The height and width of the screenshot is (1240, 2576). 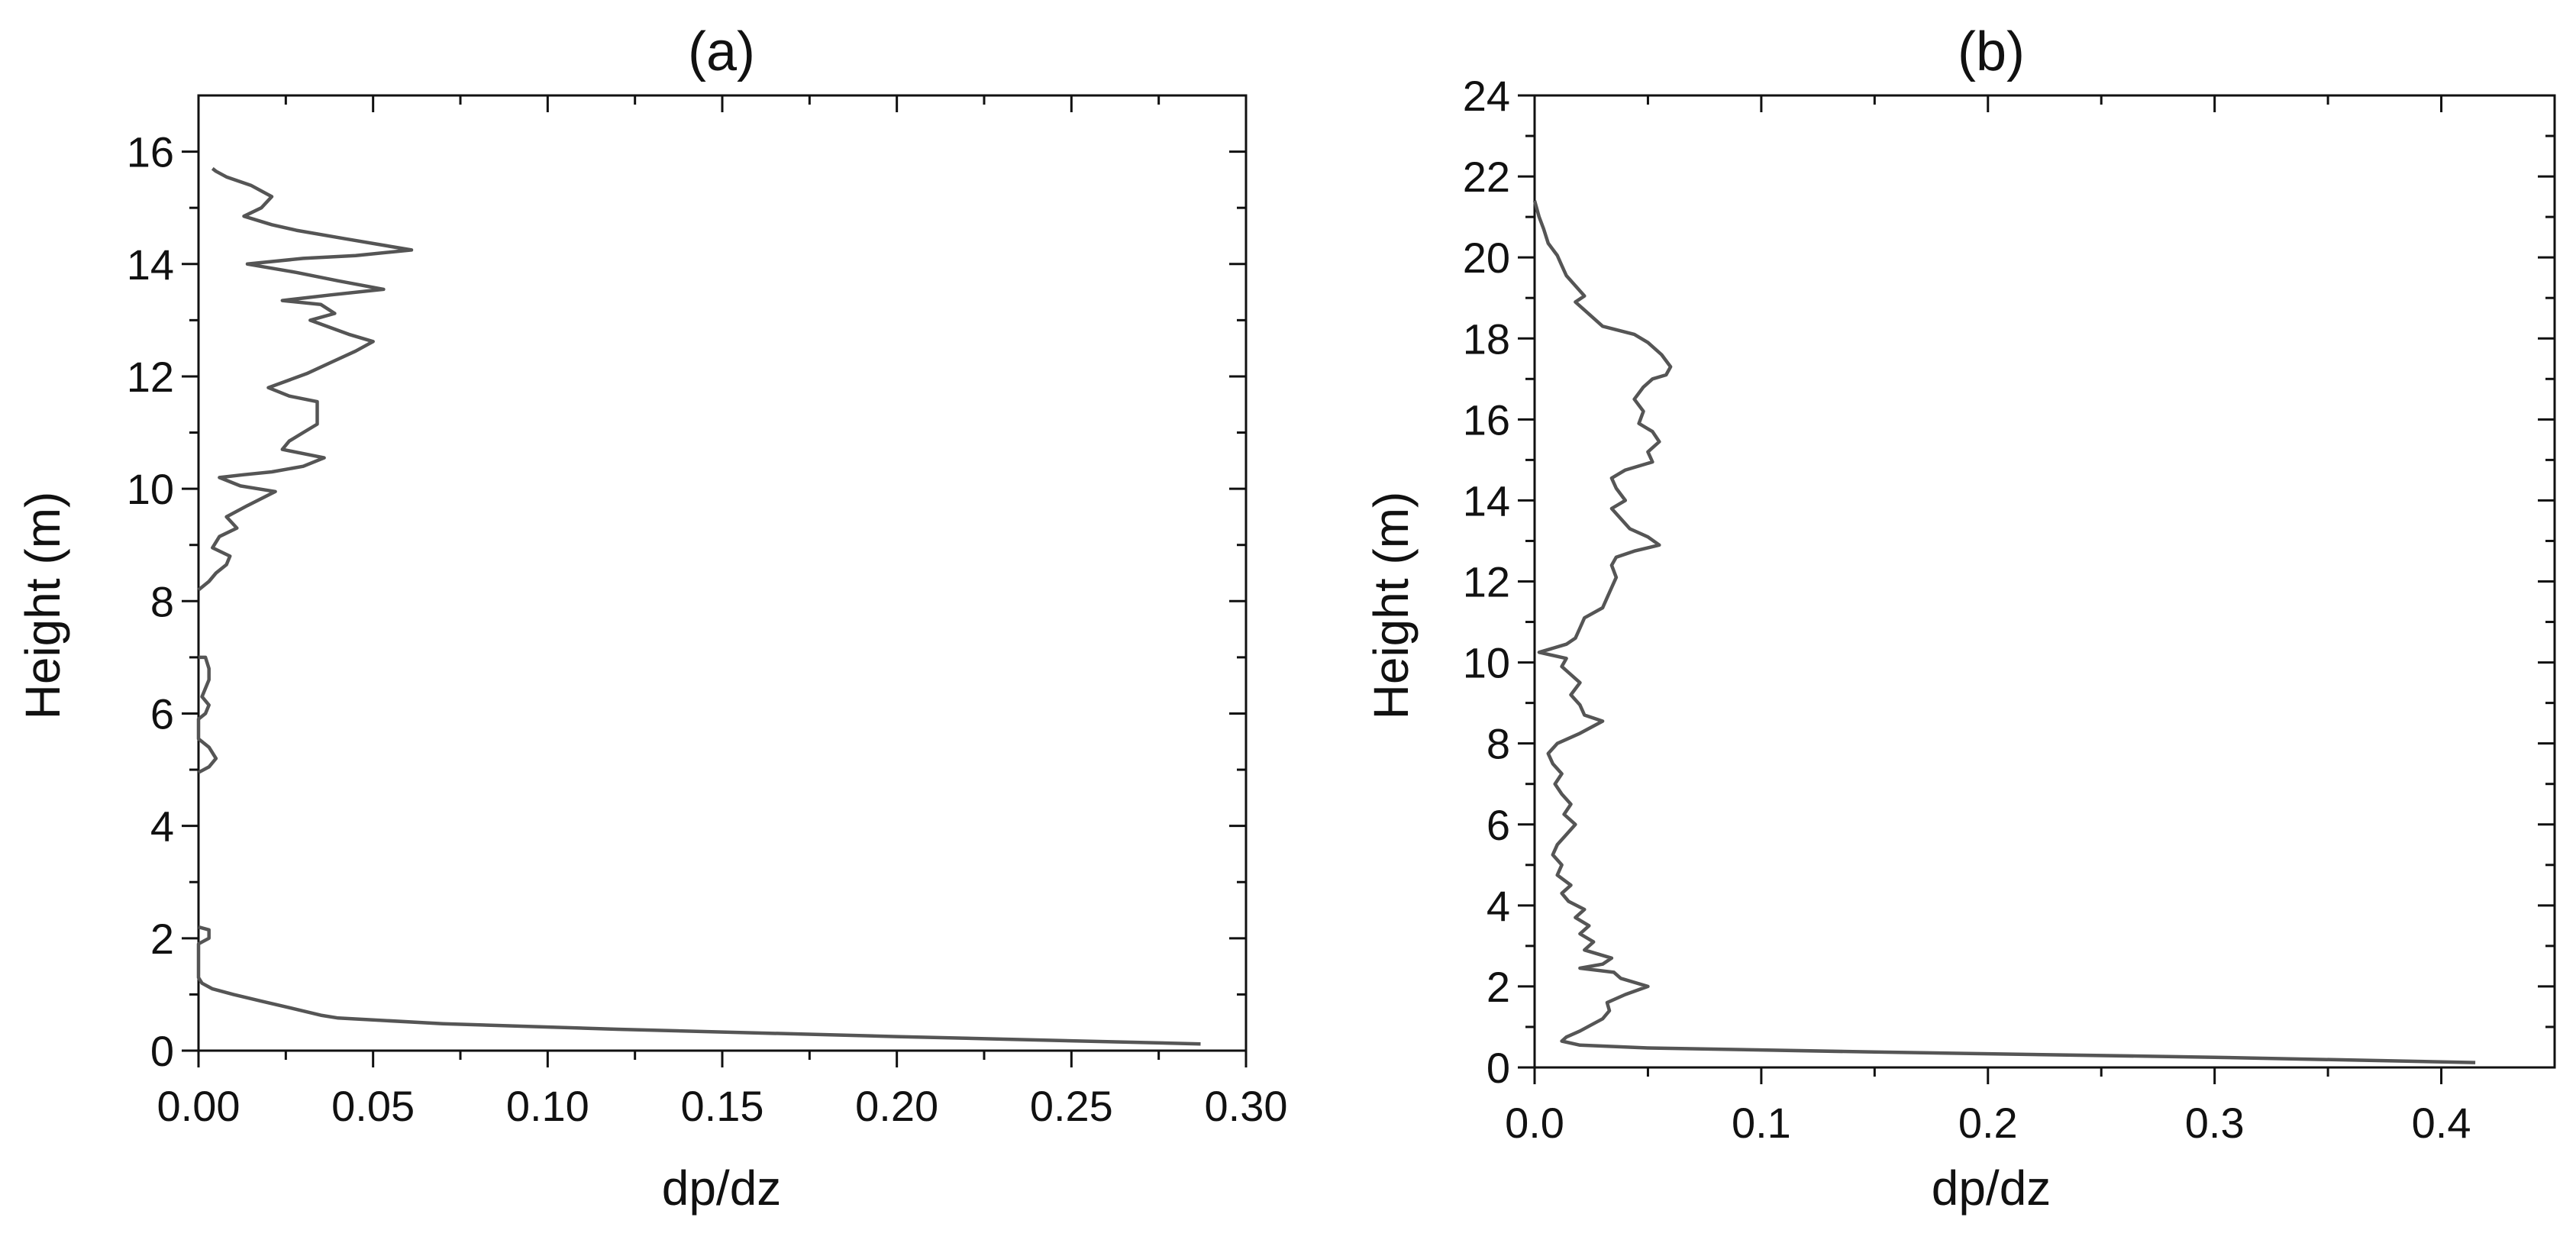 What do you see at coordinates (722, 1188) in the screenshot?
I see `x-axis-label-a: dp/dz` at bounding box center [722, 1188].